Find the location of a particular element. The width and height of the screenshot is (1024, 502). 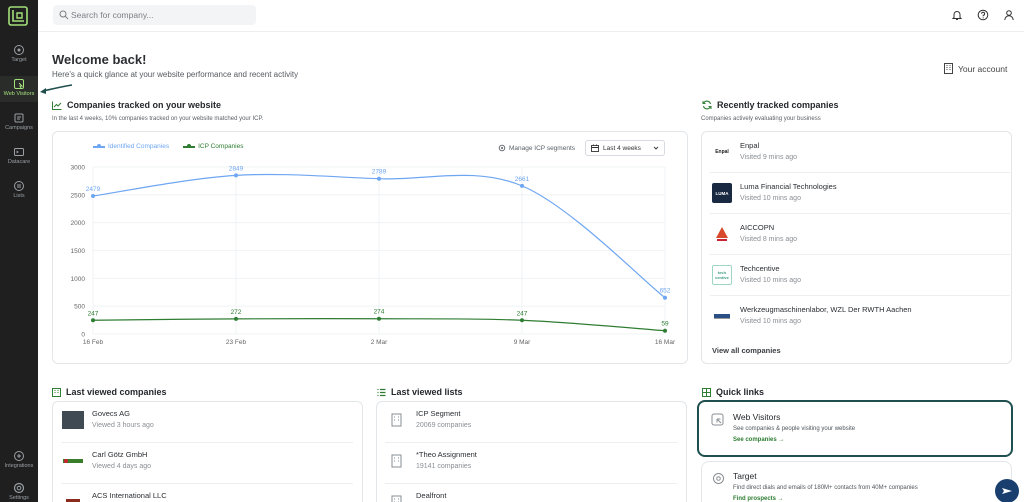

y-tick-label: 3000 is located at coordinates (78, 168).